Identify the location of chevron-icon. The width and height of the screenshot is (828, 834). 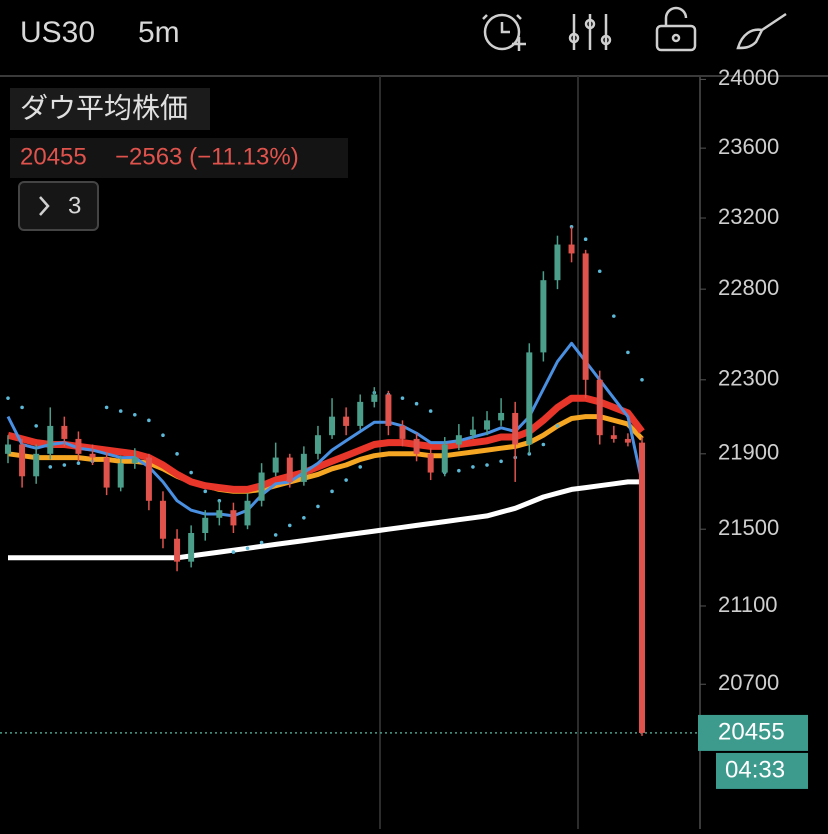
(44, 206).